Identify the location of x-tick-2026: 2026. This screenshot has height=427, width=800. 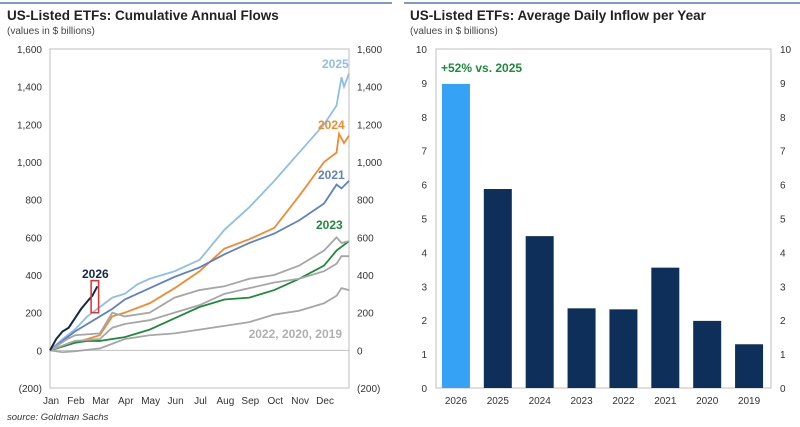
(456, 401).